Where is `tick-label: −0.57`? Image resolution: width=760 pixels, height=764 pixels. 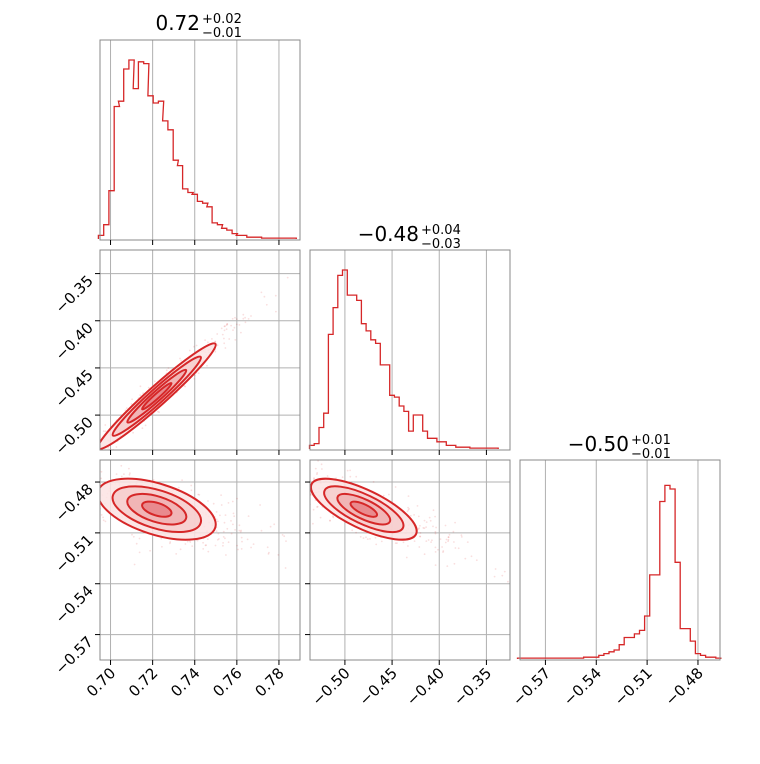
tick-label: −0.57 is located at coordinates (531, 686).